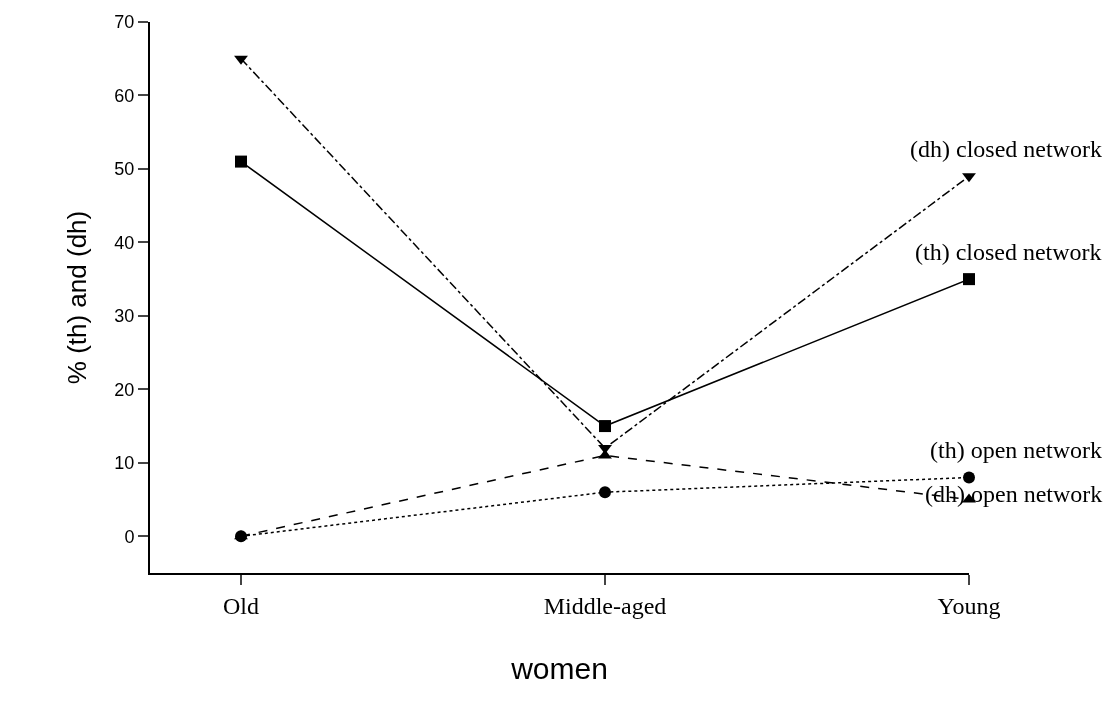 This screenshot has height=713, width=1111. I want to click on y-tick-label: 50, so click(124, 169).